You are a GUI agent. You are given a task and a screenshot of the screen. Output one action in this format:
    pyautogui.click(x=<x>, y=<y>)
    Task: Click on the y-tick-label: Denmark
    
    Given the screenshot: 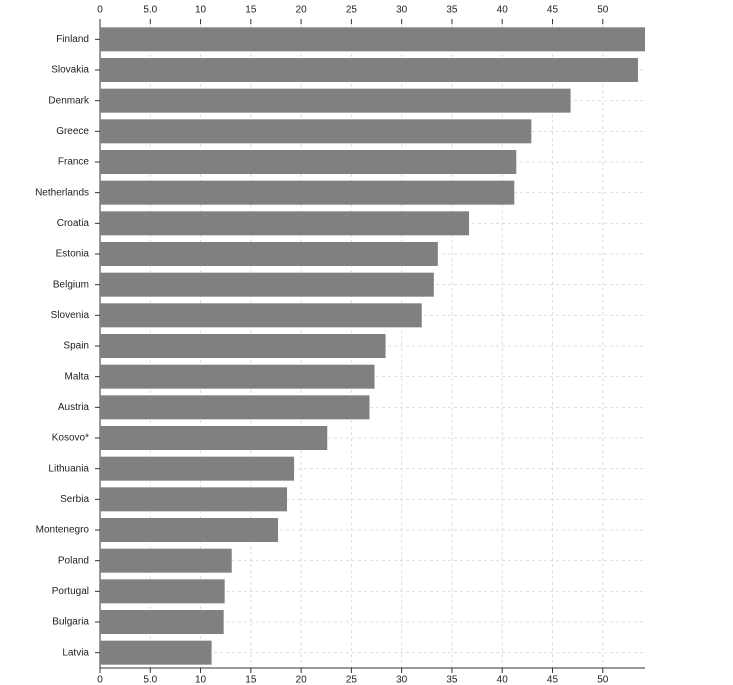 What is the action you would take?
    pyautogui.click(x=69, y=100)
    